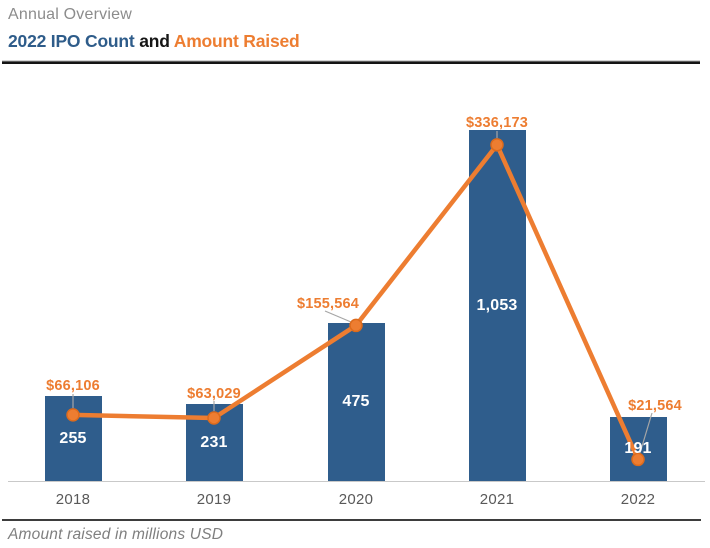  Describe the element at coordinates (73, 386) in the screenshot. I see `amount-label-2018: $66,106` at that location.